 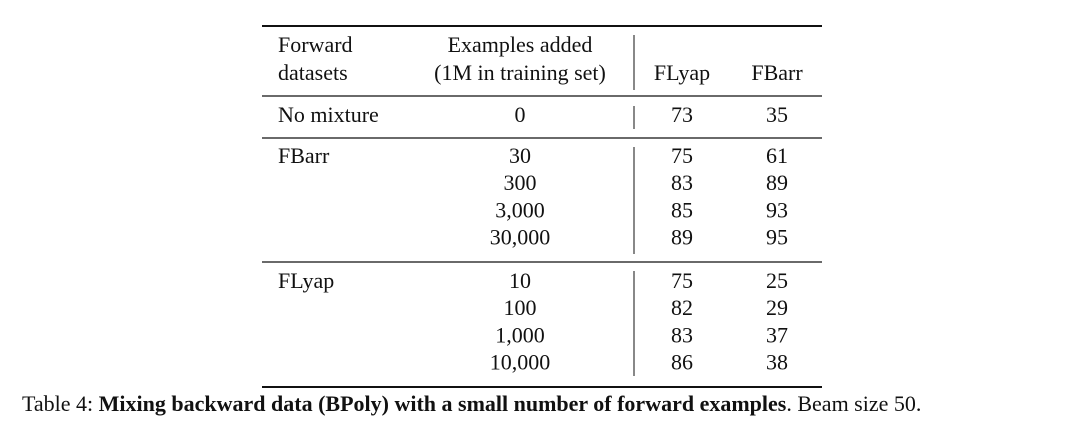 I want to click on cell: 37, so click(x=777, y=334).